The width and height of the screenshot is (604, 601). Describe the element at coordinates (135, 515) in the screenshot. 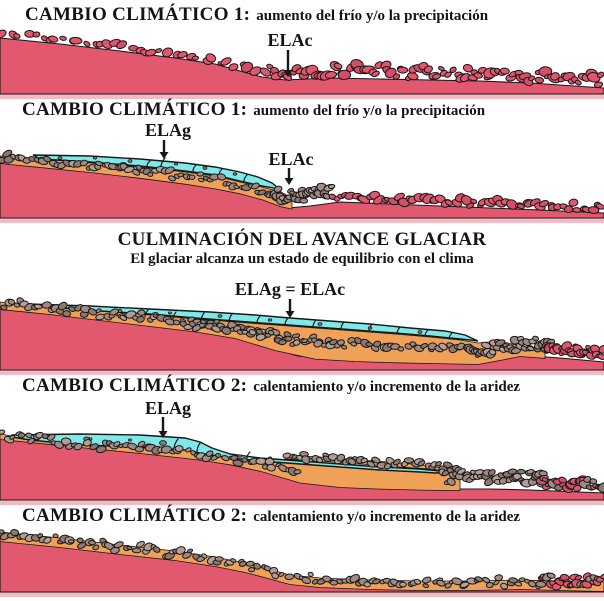

I see `panel5-title-main: CAMBIO CLIMÁTICO 2:` at that location.